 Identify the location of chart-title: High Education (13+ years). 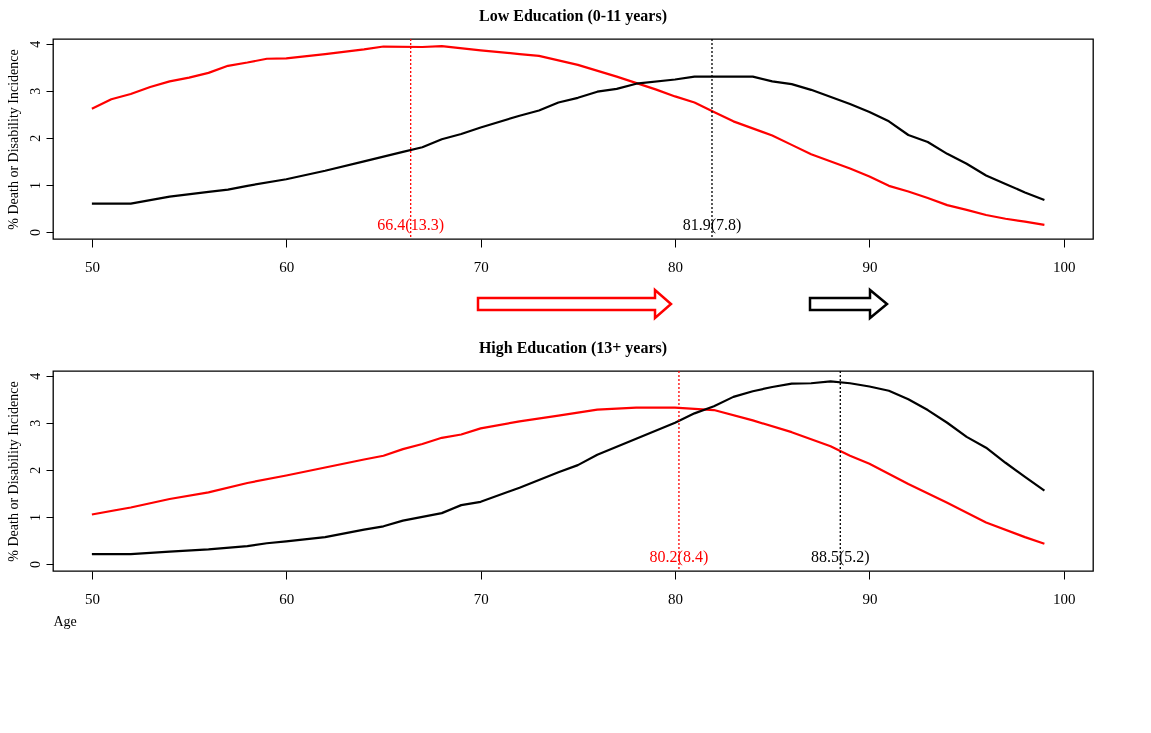
(573, 348).